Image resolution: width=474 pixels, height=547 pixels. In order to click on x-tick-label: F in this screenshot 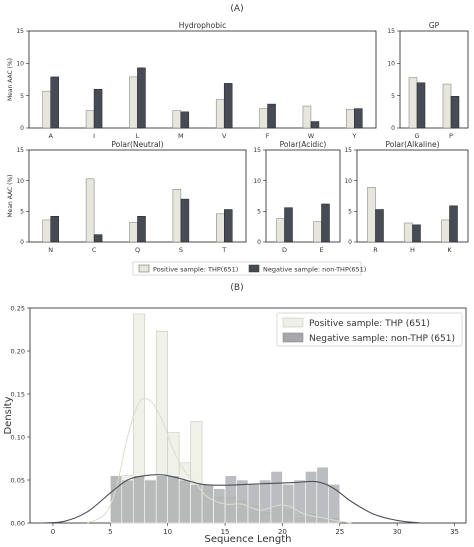, I will do `click(268, 136)`.